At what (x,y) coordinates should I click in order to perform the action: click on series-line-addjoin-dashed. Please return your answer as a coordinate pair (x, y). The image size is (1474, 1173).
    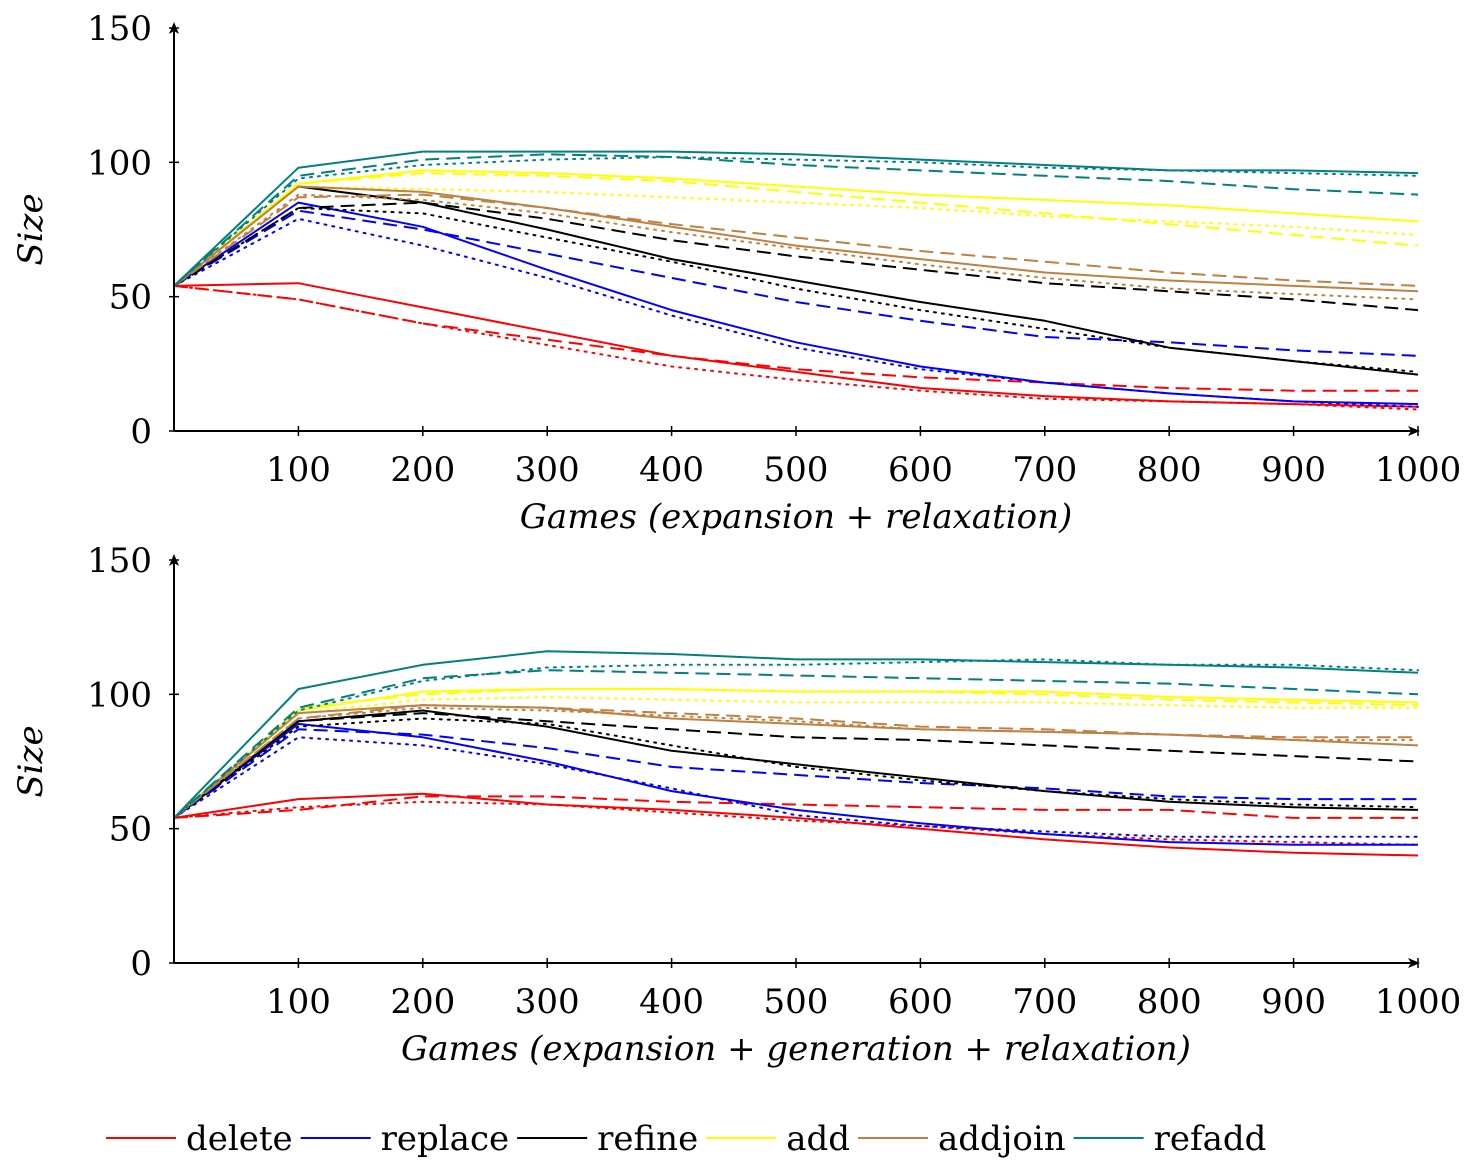
    Looking at the image, I should click on (796, 240).